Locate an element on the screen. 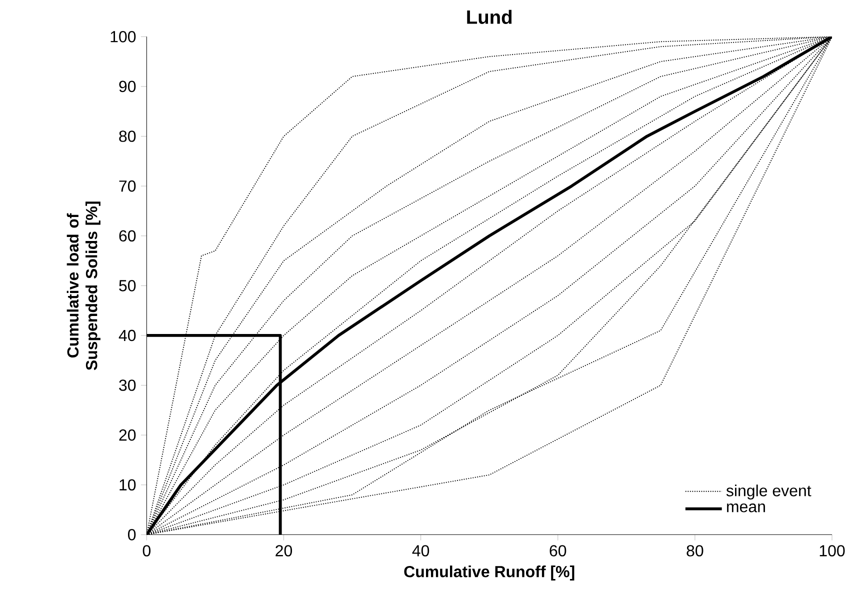  x-tick-label: 20 is located at coordinates (284, 550).